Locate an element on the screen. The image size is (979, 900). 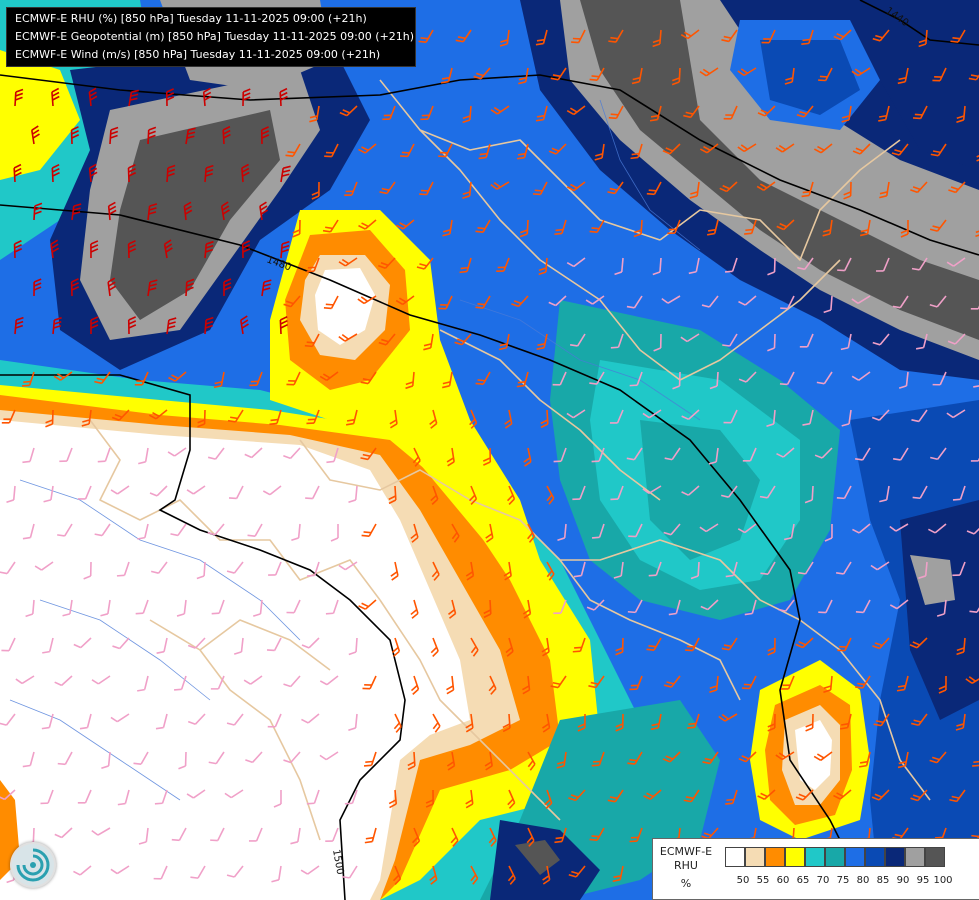
rhu-field-navy-ne-core is located at coordinates (810, 77).